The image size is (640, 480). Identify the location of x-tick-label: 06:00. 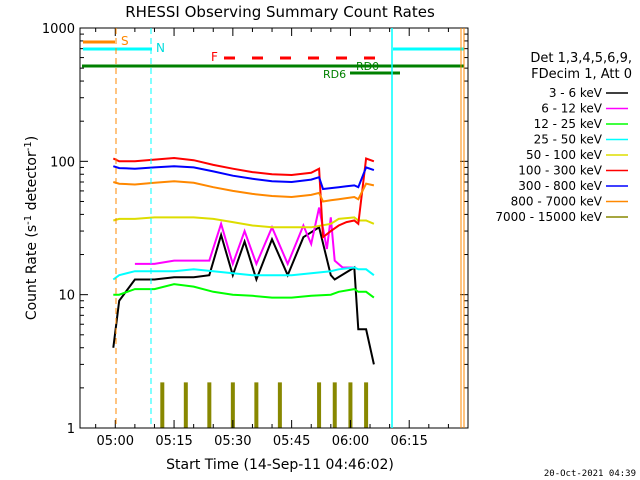
(350, 441).